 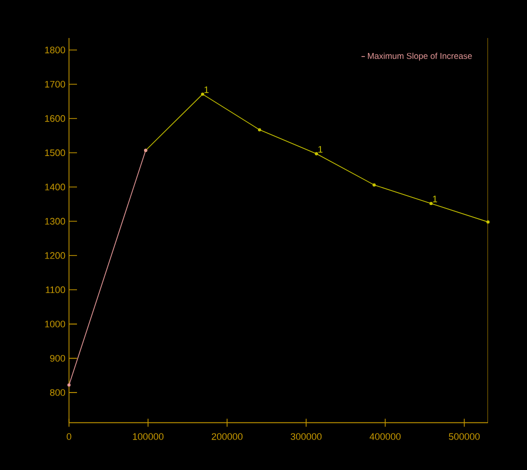 What do you see at coordinates (385, 436) in the screenshot?
I see `x-tick-label: 400000` at bounding box center [385, 436].